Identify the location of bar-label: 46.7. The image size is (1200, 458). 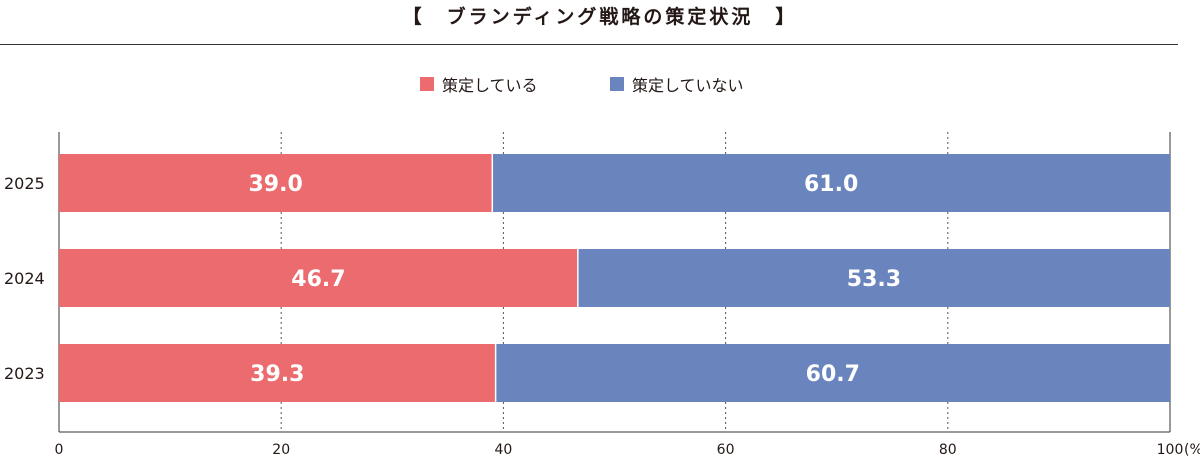
(318, 279).